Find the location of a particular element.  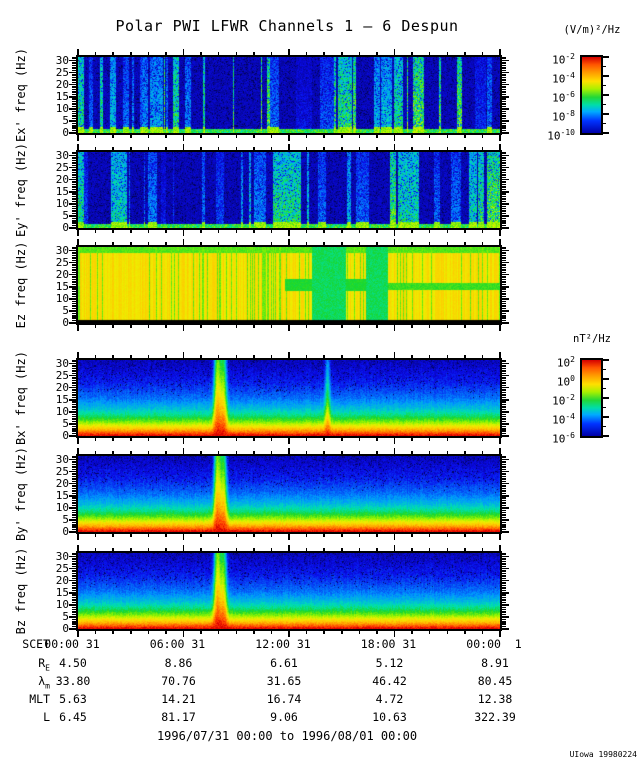

panel-ex: Ex' freq (Hz) 0 5 10 15 20 25 30 is located at coordinates (261, 95).